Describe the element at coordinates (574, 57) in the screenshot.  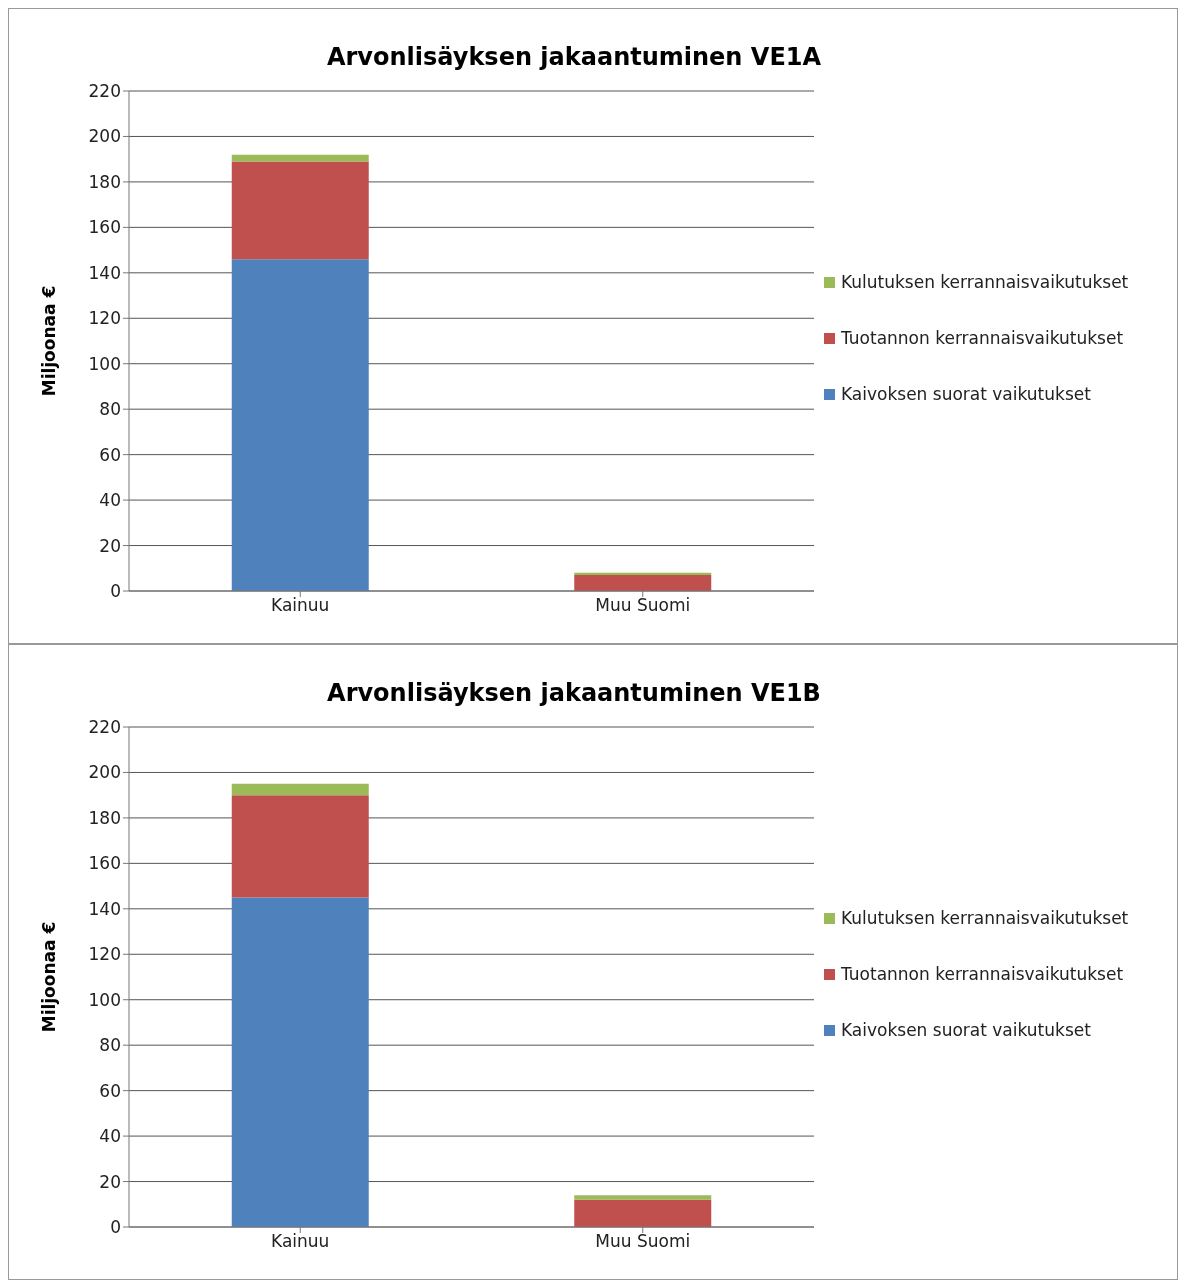
I see `chart-title: Arvonlisäyksen jakaantuminen VE1A` at that location.